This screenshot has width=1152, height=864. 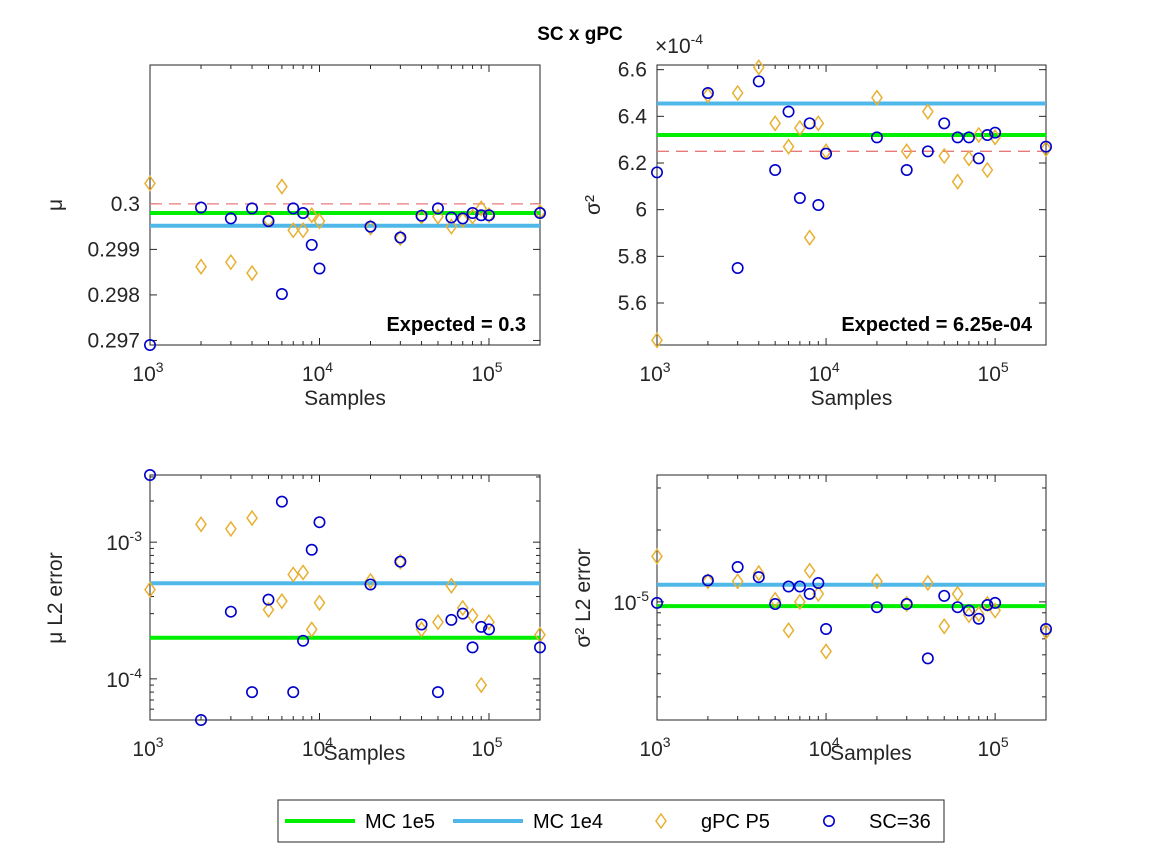 What do you see at coordinates (528, 822) in the screenshot?
I see `legend-item-mc-1e4: MC 1e4` at bounding box center [528, 822].